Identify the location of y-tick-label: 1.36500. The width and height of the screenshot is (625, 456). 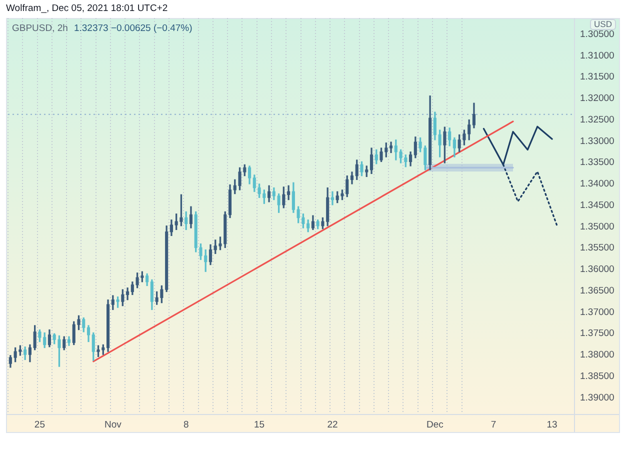
(597, 290).